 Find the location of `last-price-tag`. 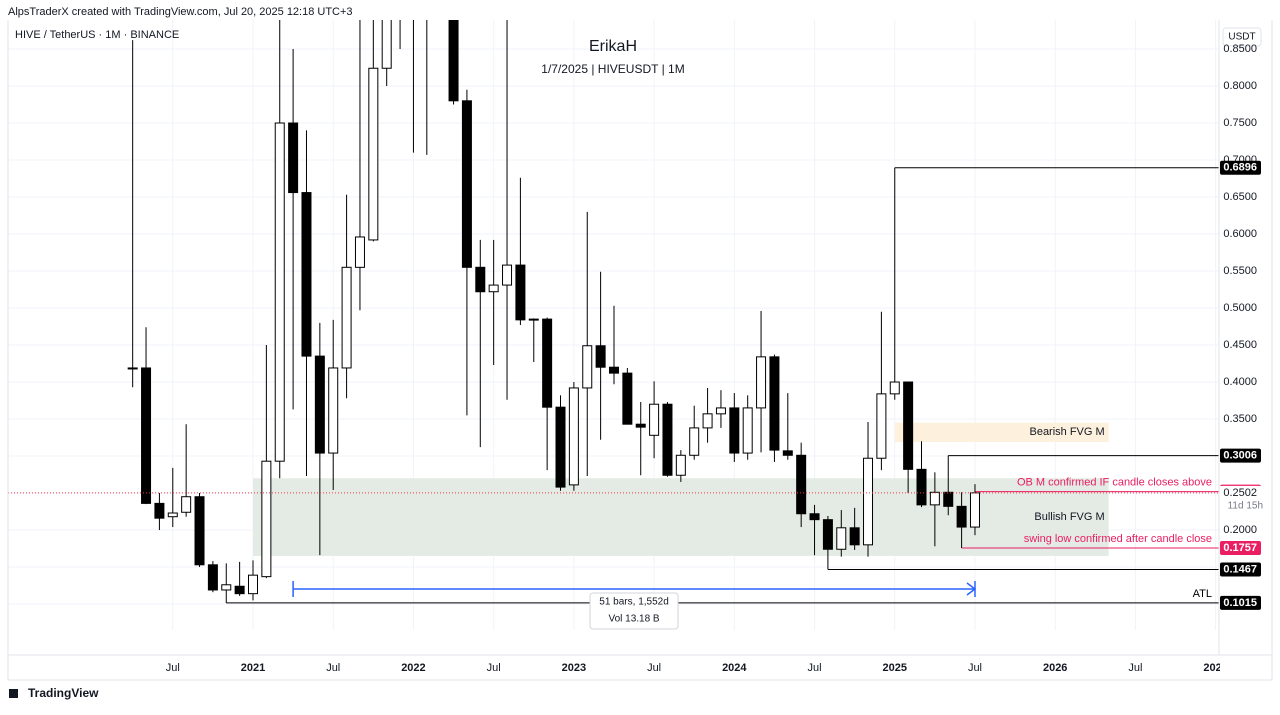

last-price-tag is located at coordinates (1244, 499).